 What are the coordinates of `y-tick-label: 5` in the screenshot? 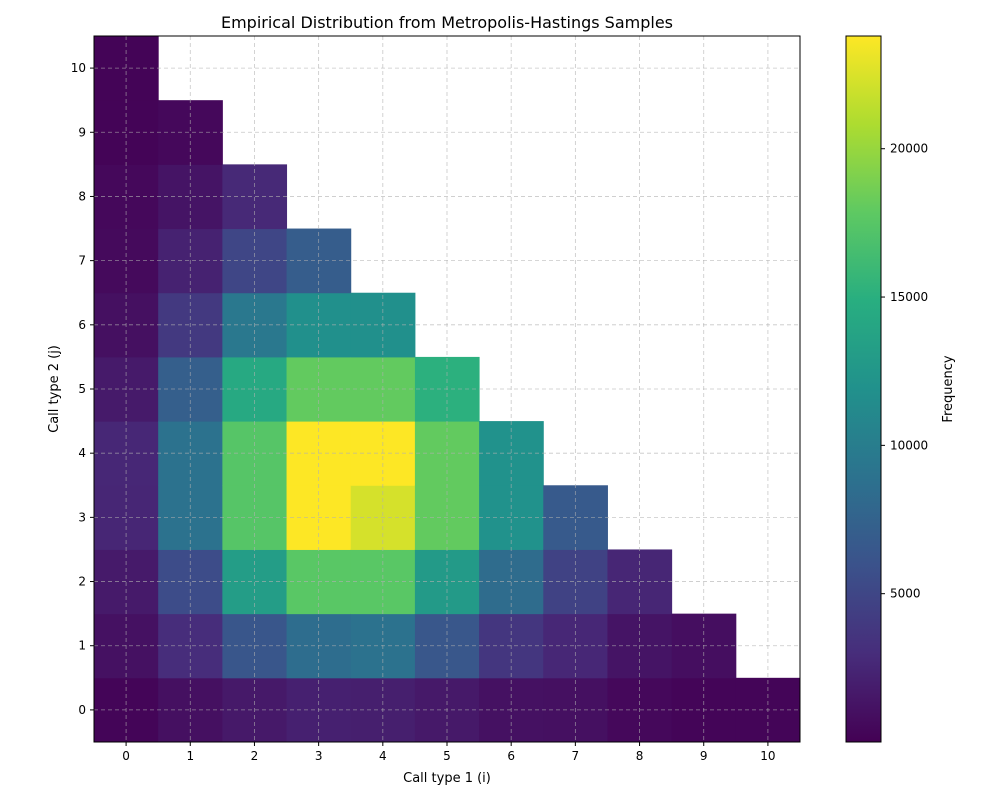 It's located at (82, 389).